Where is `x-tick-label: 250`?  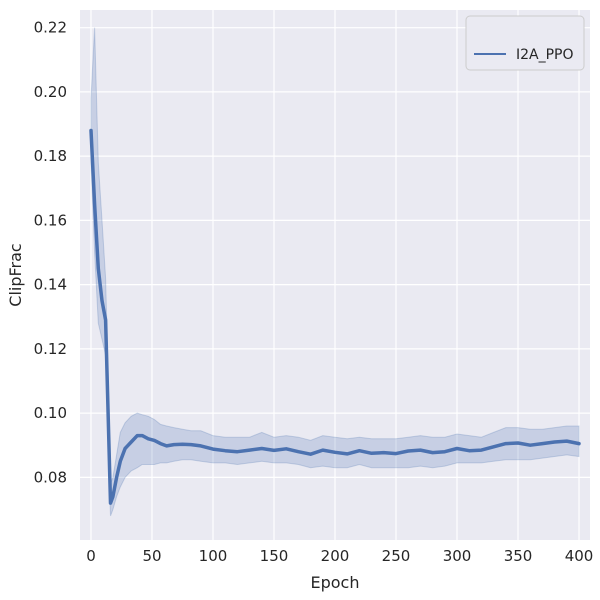
x-tick-label: 250 is located at coordinates (396, 556).